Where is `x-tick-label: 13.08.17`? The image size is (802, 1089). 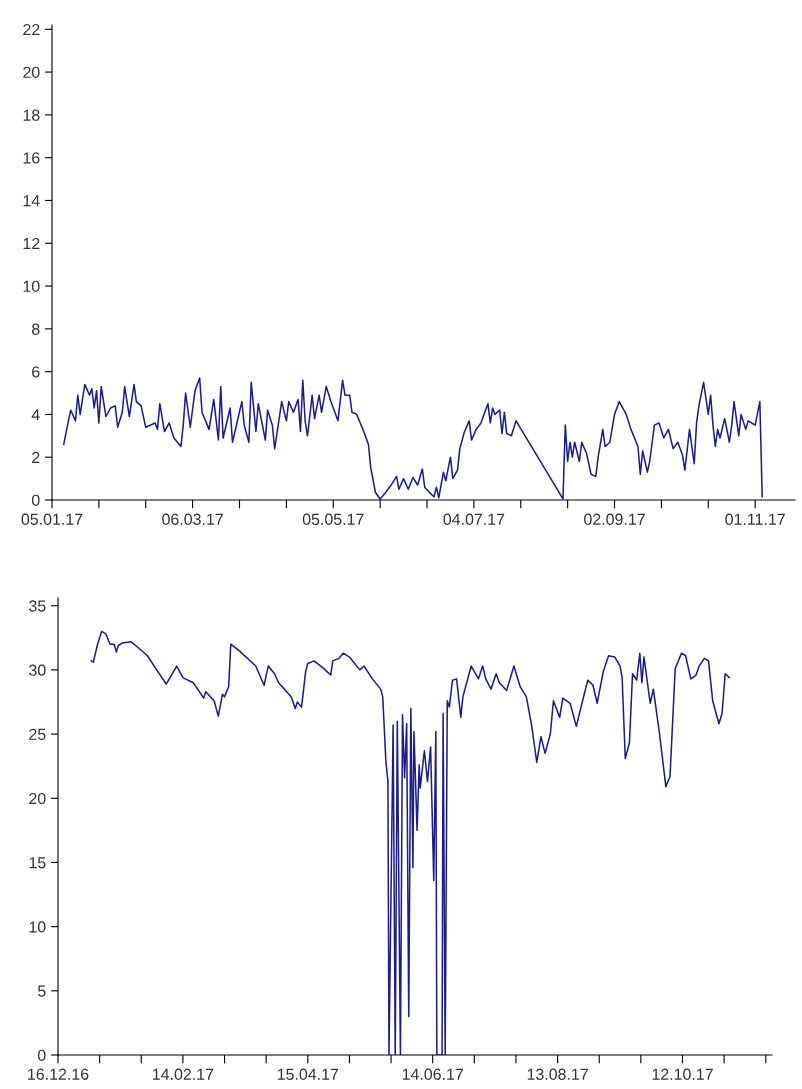
x-tick-label: 13.08.17 is located at coordinates (557, 1074).